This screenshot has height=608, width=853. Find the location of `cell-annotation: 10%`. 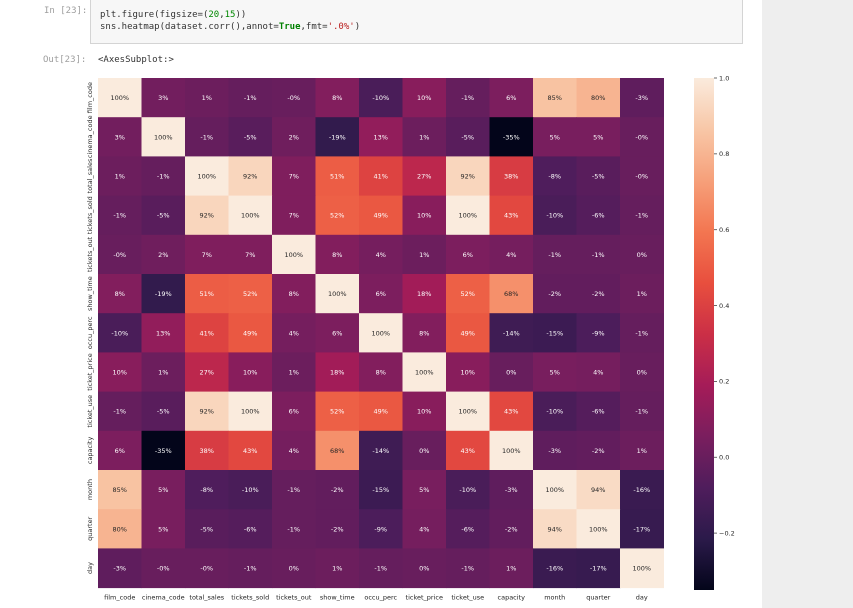

cell-annotation: 10% is located at coordinates (424, 412).